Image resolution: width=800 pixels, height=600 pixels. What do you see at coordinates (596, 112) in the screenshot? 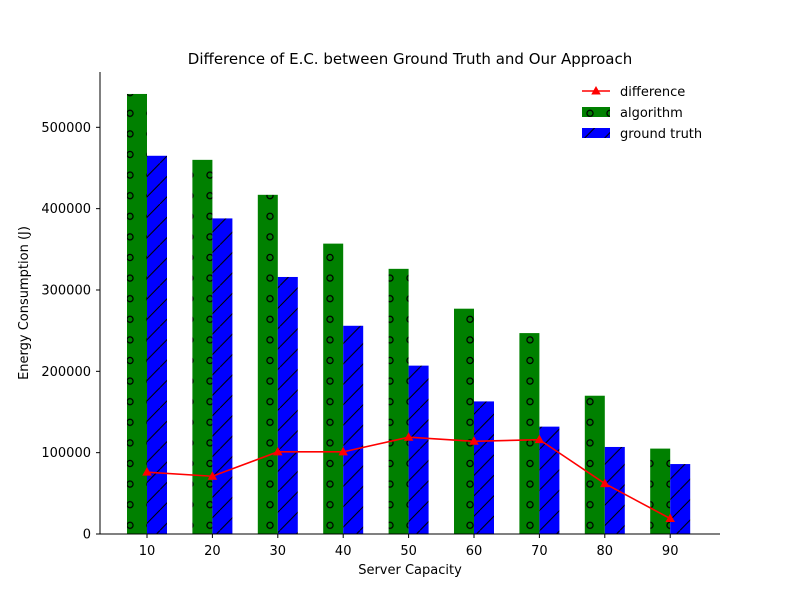
I see `legend-algorithm-swatch` at bounding box center [596, 112].